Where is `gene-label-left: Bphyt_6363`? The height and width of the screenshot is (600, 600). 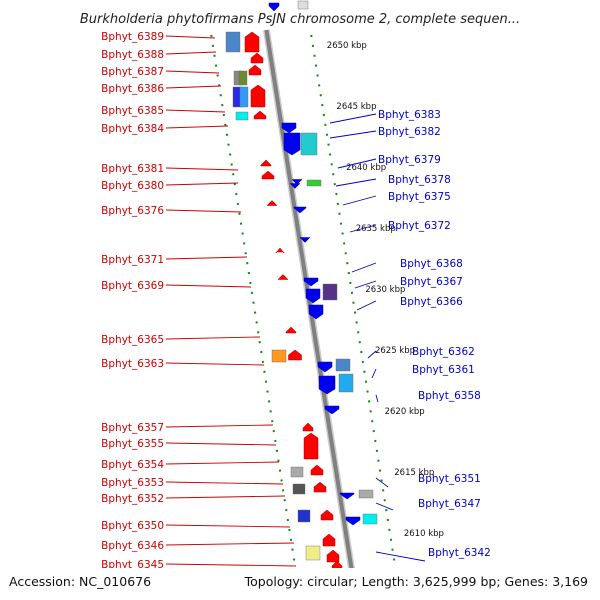 gene-label-left: Bphyt_6363 is located at coordinates (132, 364).